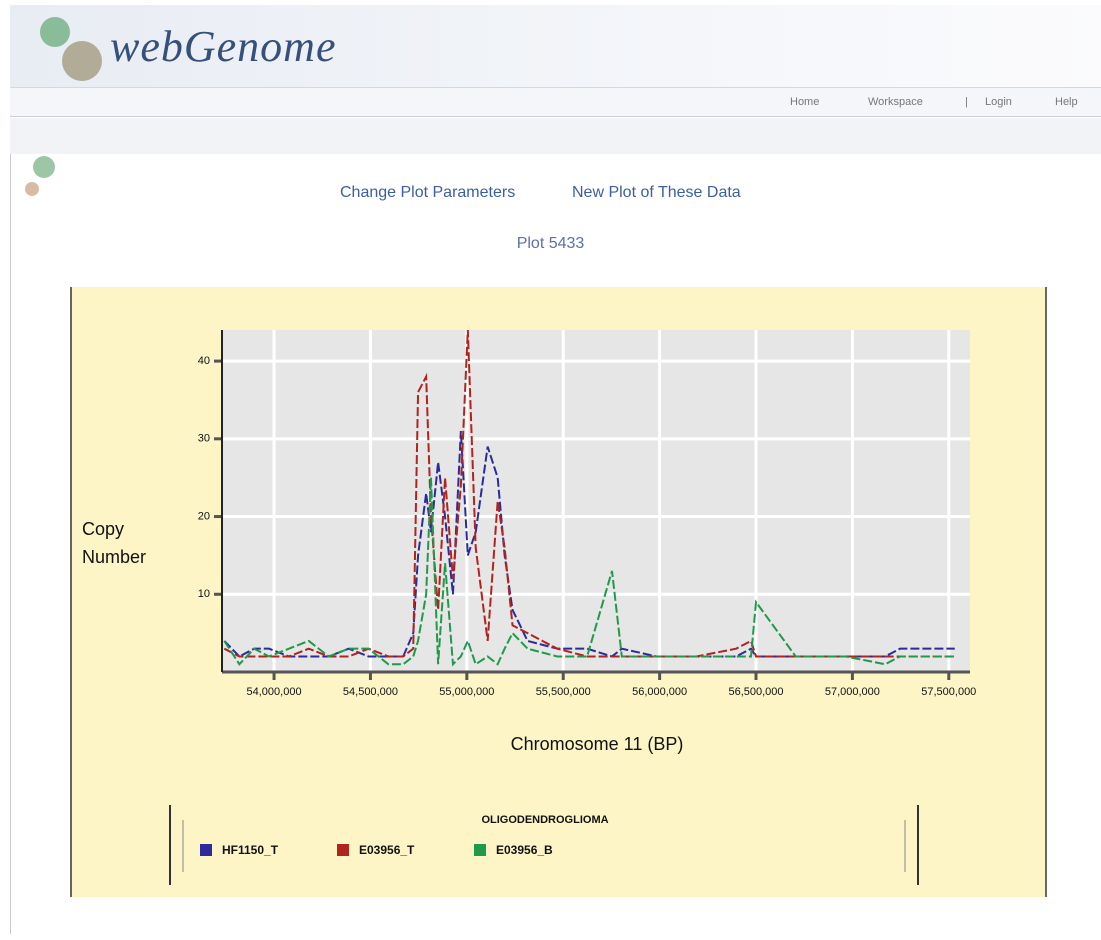 This screenshot has width=1101, height=940. I want to click on logo: webGenome, so click(223, 46).